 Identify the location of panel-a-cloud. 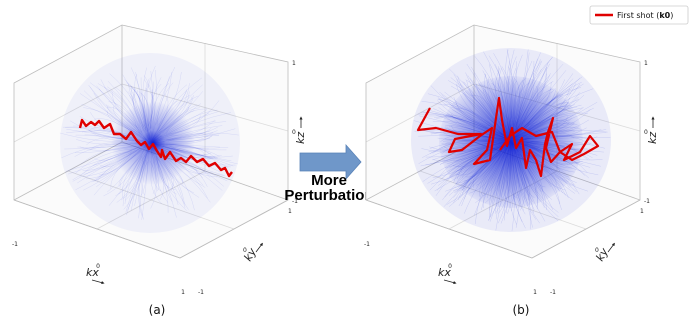
(149, 143).